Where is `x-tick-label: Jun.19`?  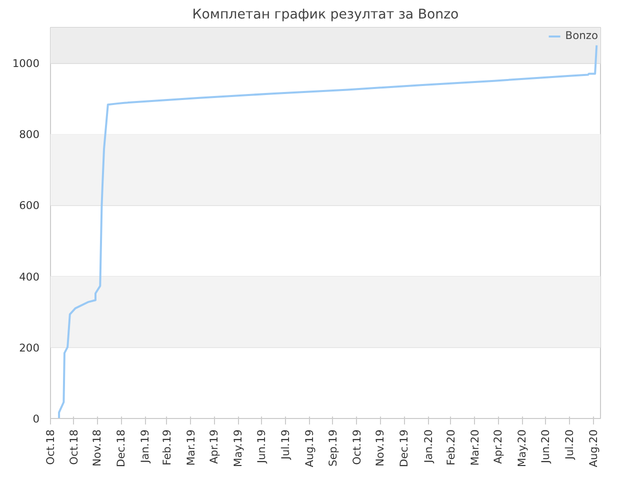 x-tick-label: Jun.19 is located at coordinates (261, 446).